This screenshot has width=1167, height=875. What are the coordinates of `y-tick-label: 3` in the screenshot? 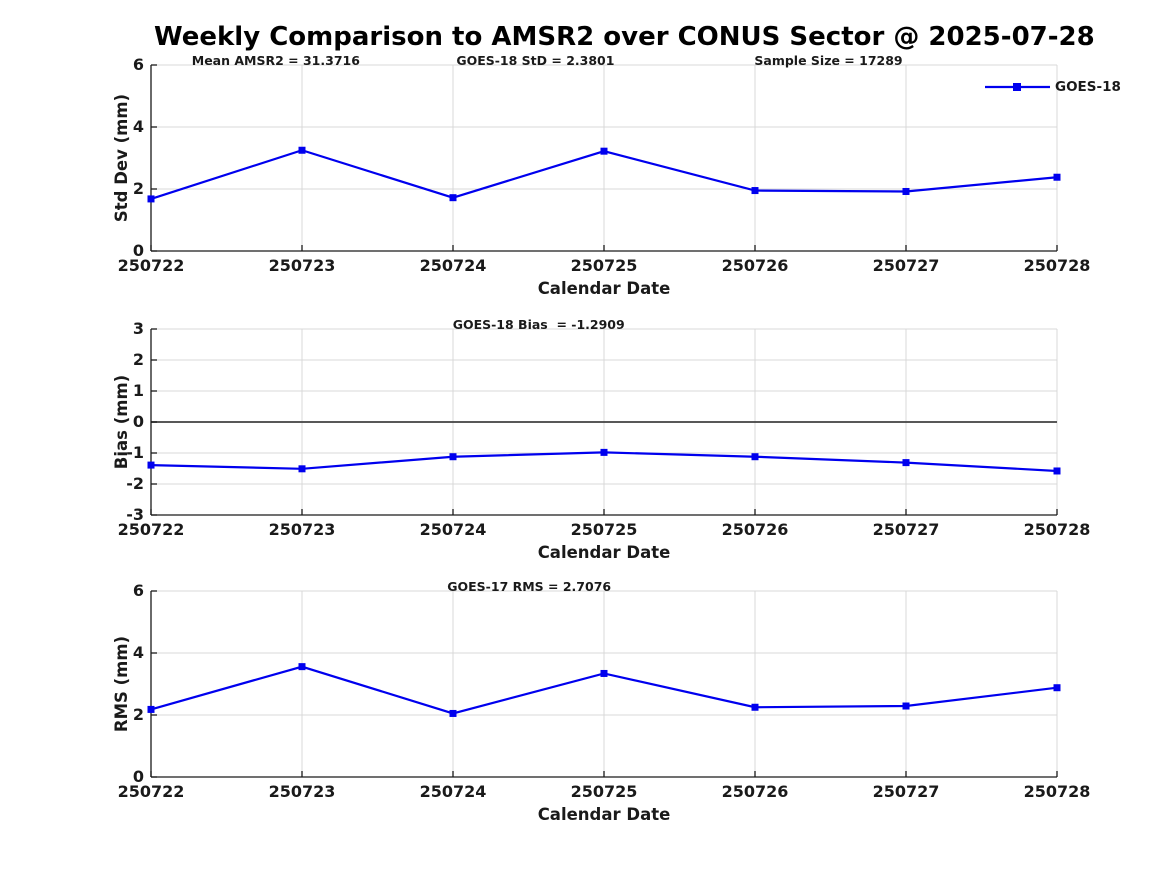 It's located at (138, 328).